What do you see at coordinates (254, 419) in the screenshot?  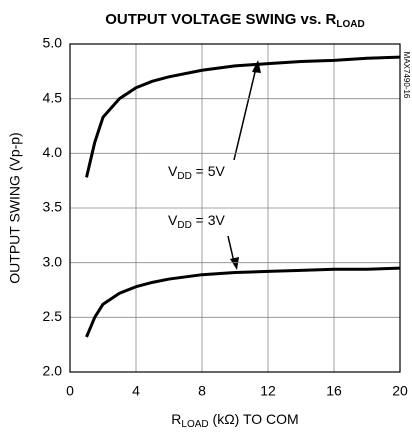 I see `x-label-text: (kΩ) TO COM` at bounding box center [254, 419].